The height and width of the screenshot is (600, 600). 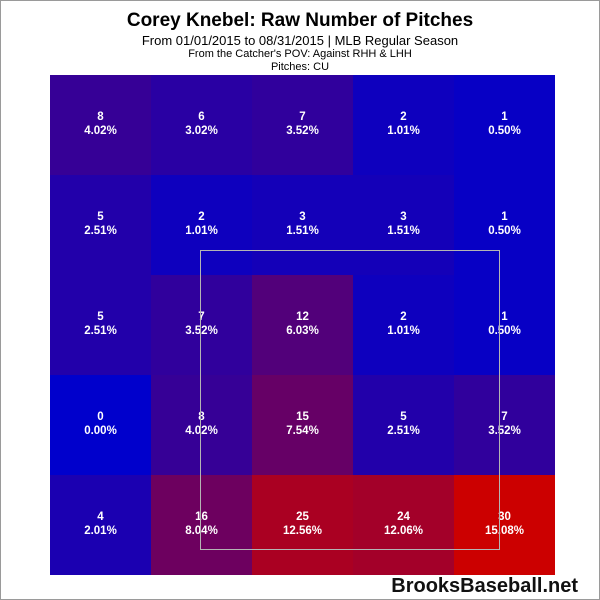 What do you see at coordinates (201, 117) in the screenshot?
I see `cell-count-label: 6` at bounding box center [201, 117].